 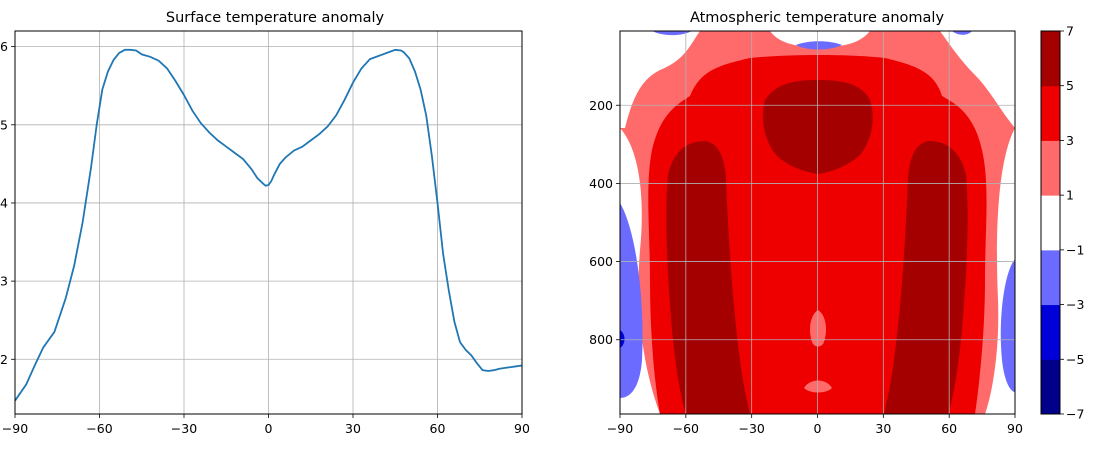 I want to click on colorbar-tick-label: −5, so click(x=1075, y=359).